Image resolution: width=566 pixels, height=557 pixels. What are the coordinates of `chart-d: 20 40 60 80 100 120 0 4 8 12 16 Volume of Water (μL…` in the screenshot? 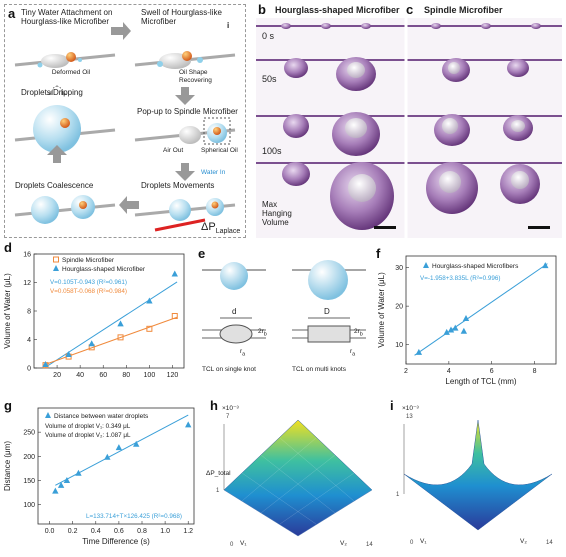 It's located at (94, 315).